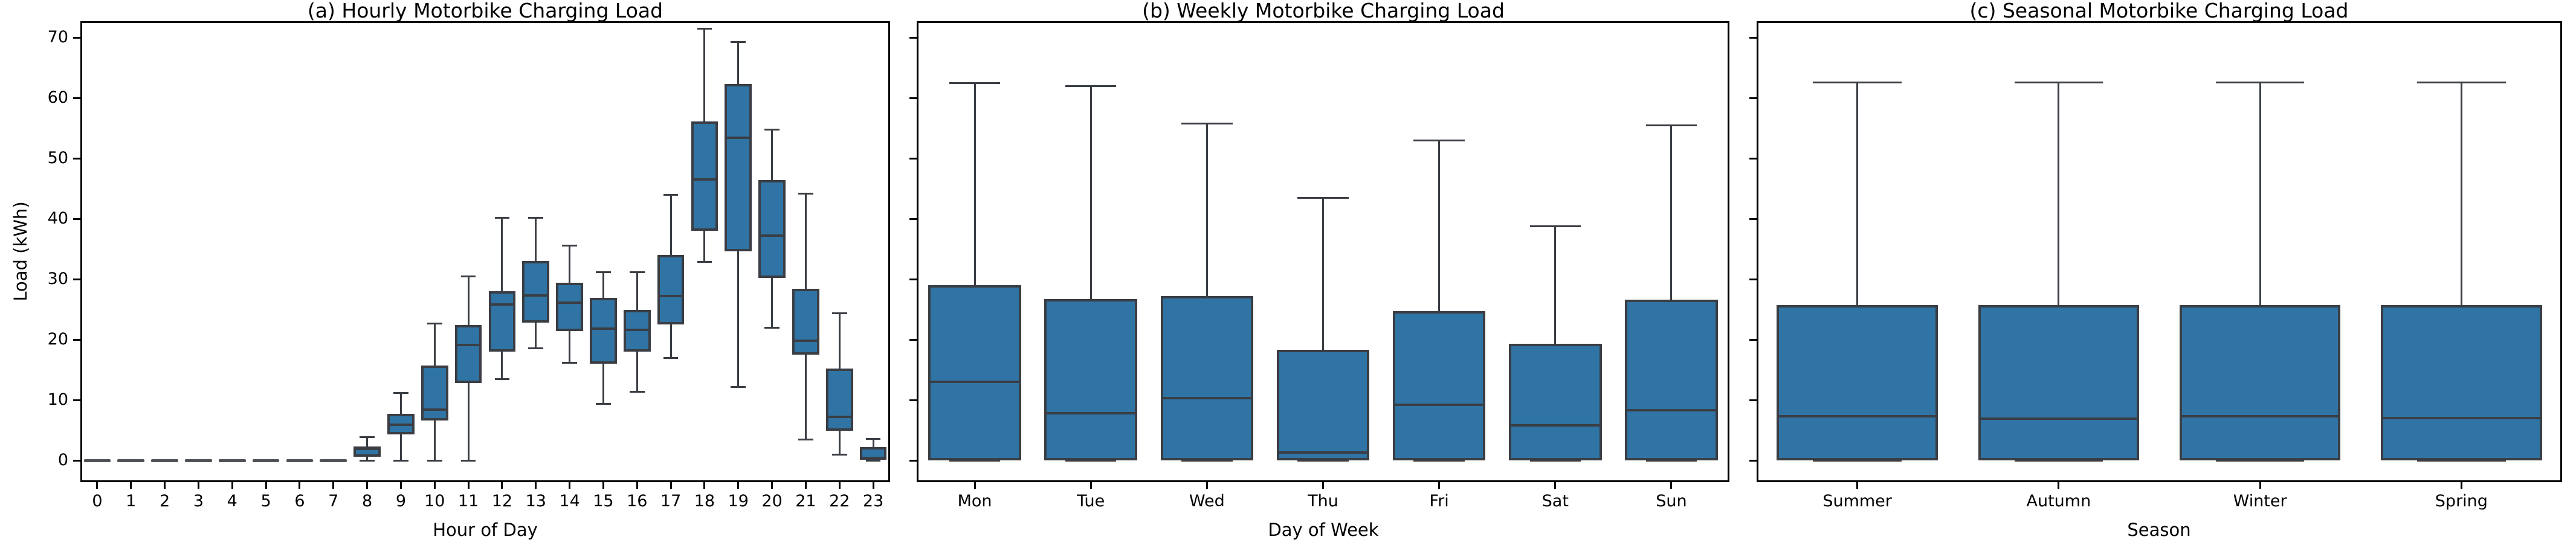 The height and width of the screenshot is (551, 2576). Describe the element at coordinates (486, 530) in the screenshot. I see `panel-a-xaxis-label: Hour of Day` at that location.